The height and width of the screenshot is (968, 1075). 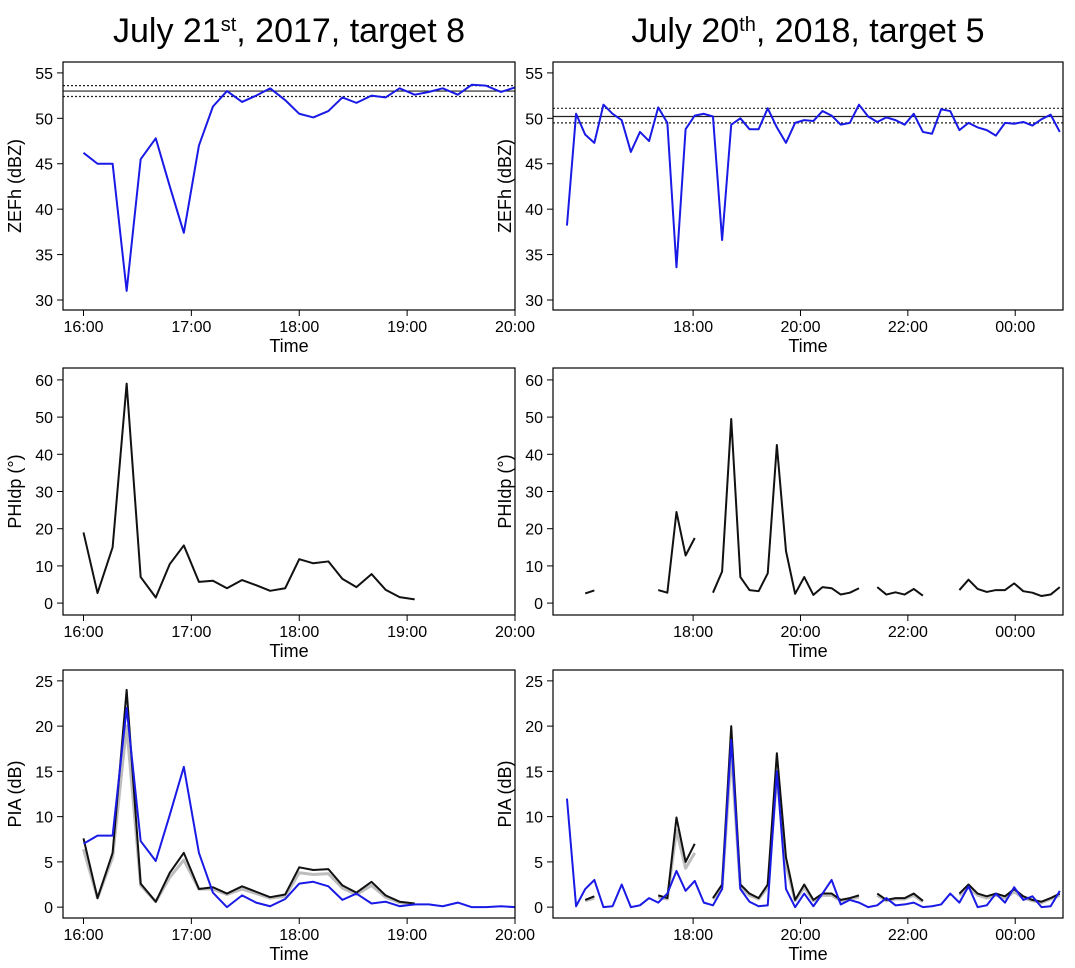 I want to click on y-axis-label: PIA (dB), so click(x=505, y=793).